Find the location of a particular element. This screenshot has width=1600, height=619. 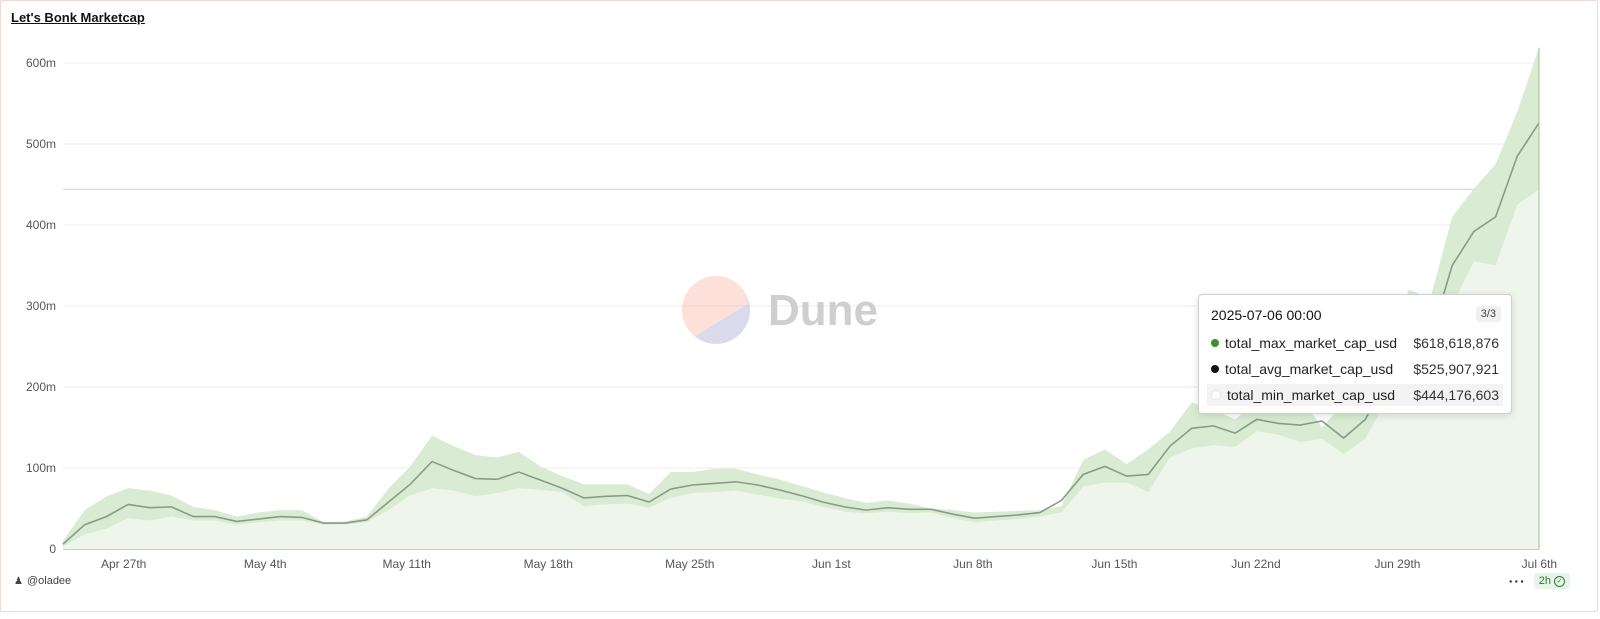

tooltip-series-name: total_min_market_cap_usd is located at coordinates (1311, 395).